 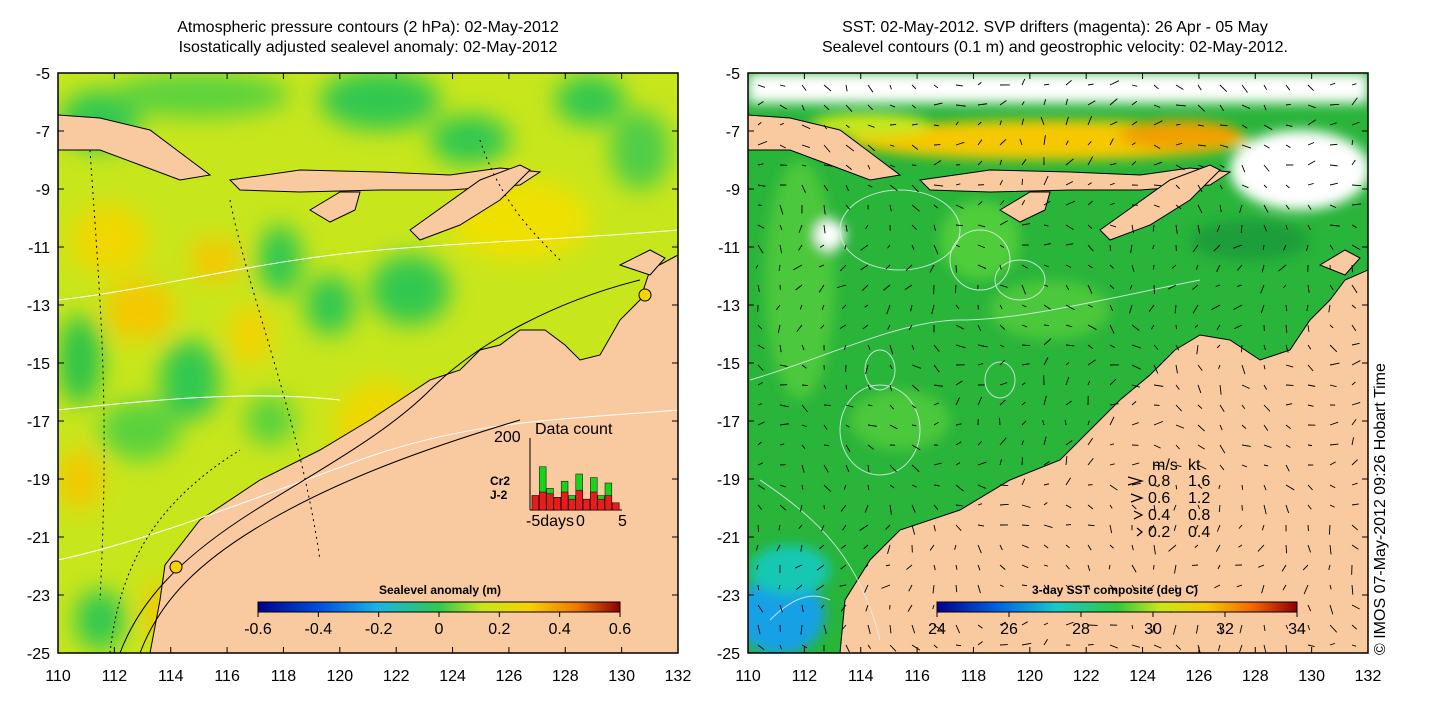 What do you see at coordinates (728, 538) in the screenshot?
I see `lat-tick-label: -21` at bounding box center [728, 538].